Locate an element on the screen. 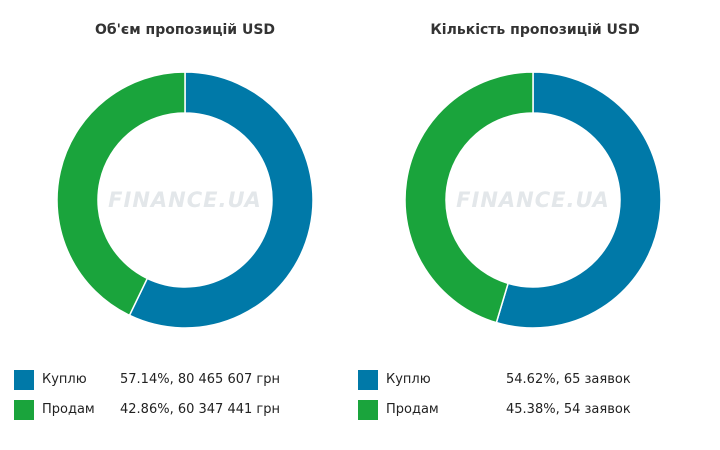 This screenshot has width=720, height=450. legend-item-sell: Продам 42.86%, 60 347 441 грн is located at coordinates (184, 413).